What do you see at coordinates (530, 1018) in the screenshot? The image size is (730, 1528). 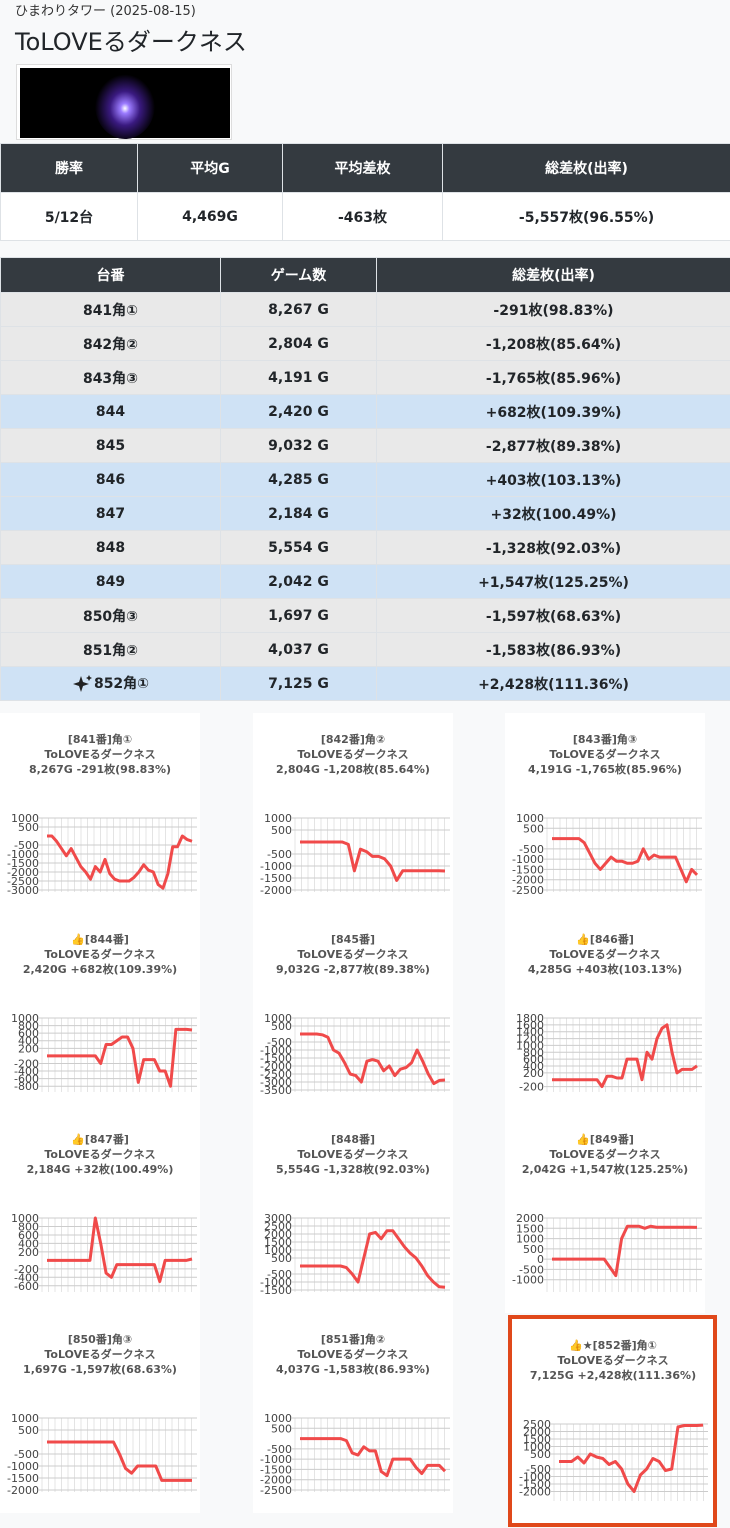 I see `y-tick-label: 1800` at bounding box center [530, 1018].